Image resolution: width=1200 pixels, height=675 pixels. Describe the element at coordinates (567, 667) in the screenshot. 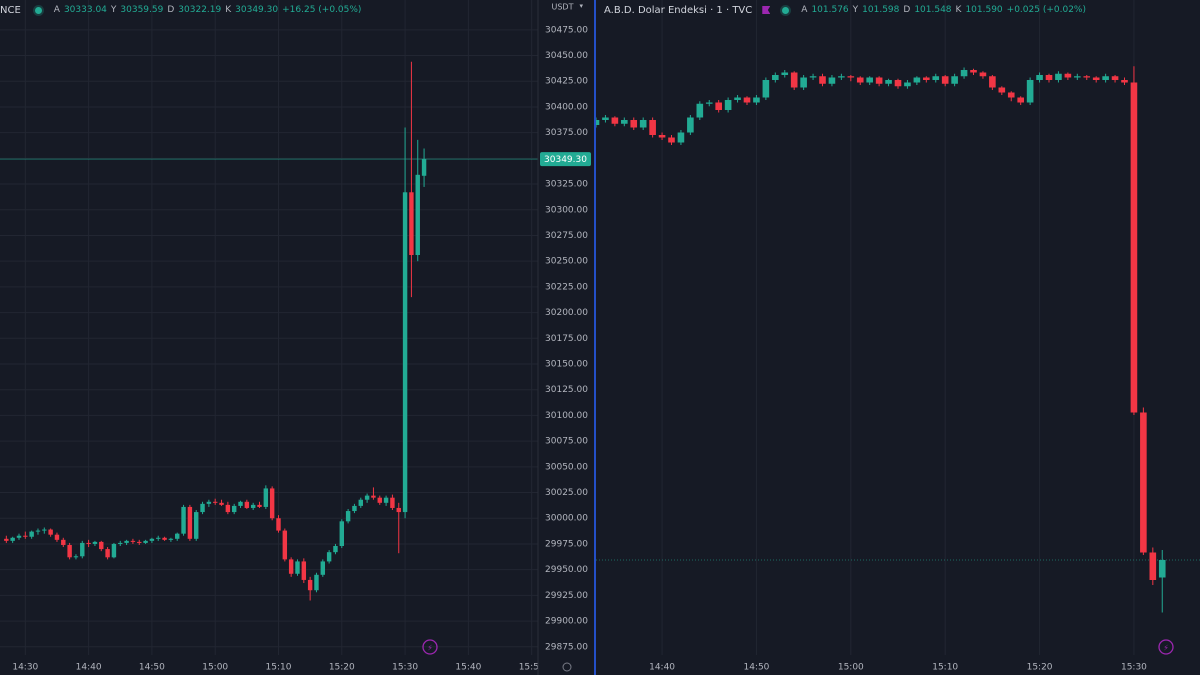

I see `settings-icon` at that location.